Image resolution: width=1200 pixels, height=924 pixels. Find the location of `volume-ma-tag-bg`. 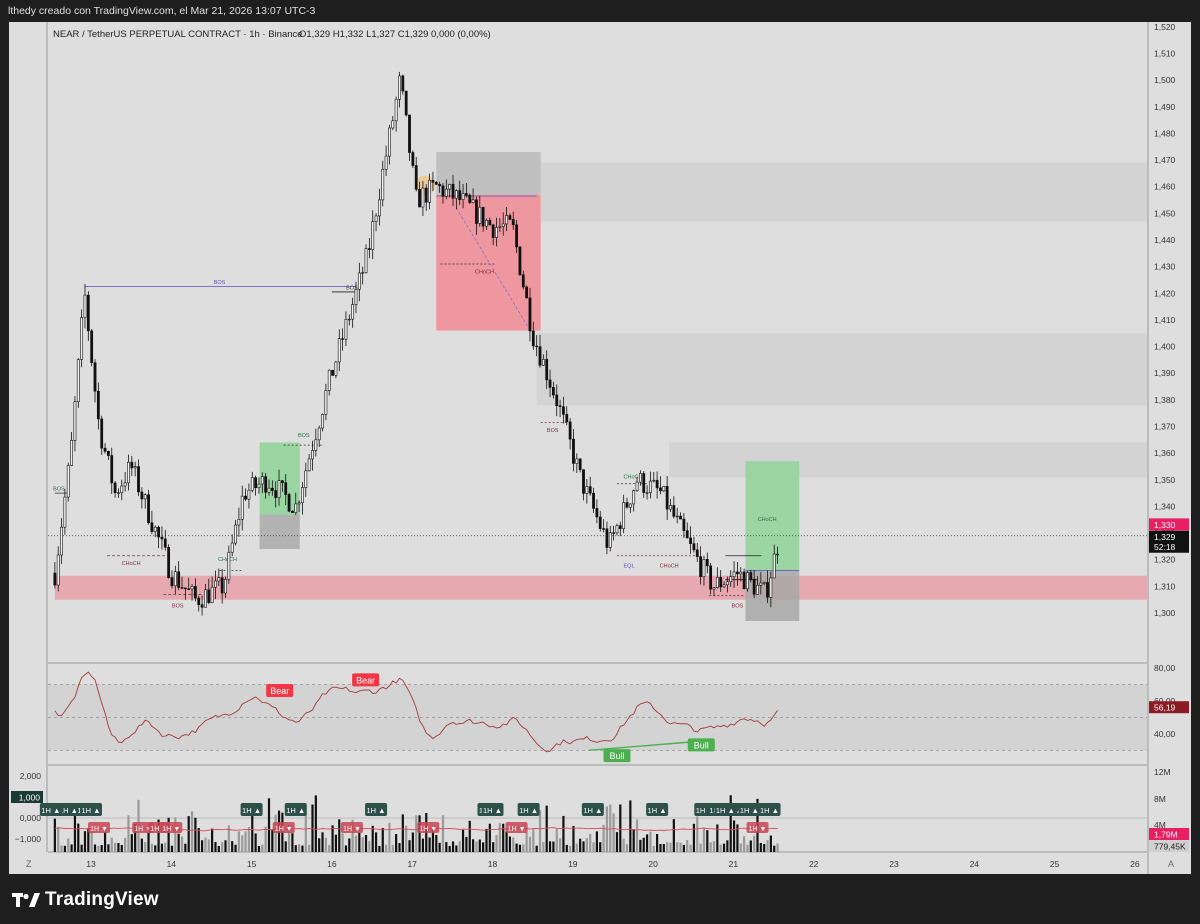

volume-ma-tag-bg is located at coordinates (1169, 846).